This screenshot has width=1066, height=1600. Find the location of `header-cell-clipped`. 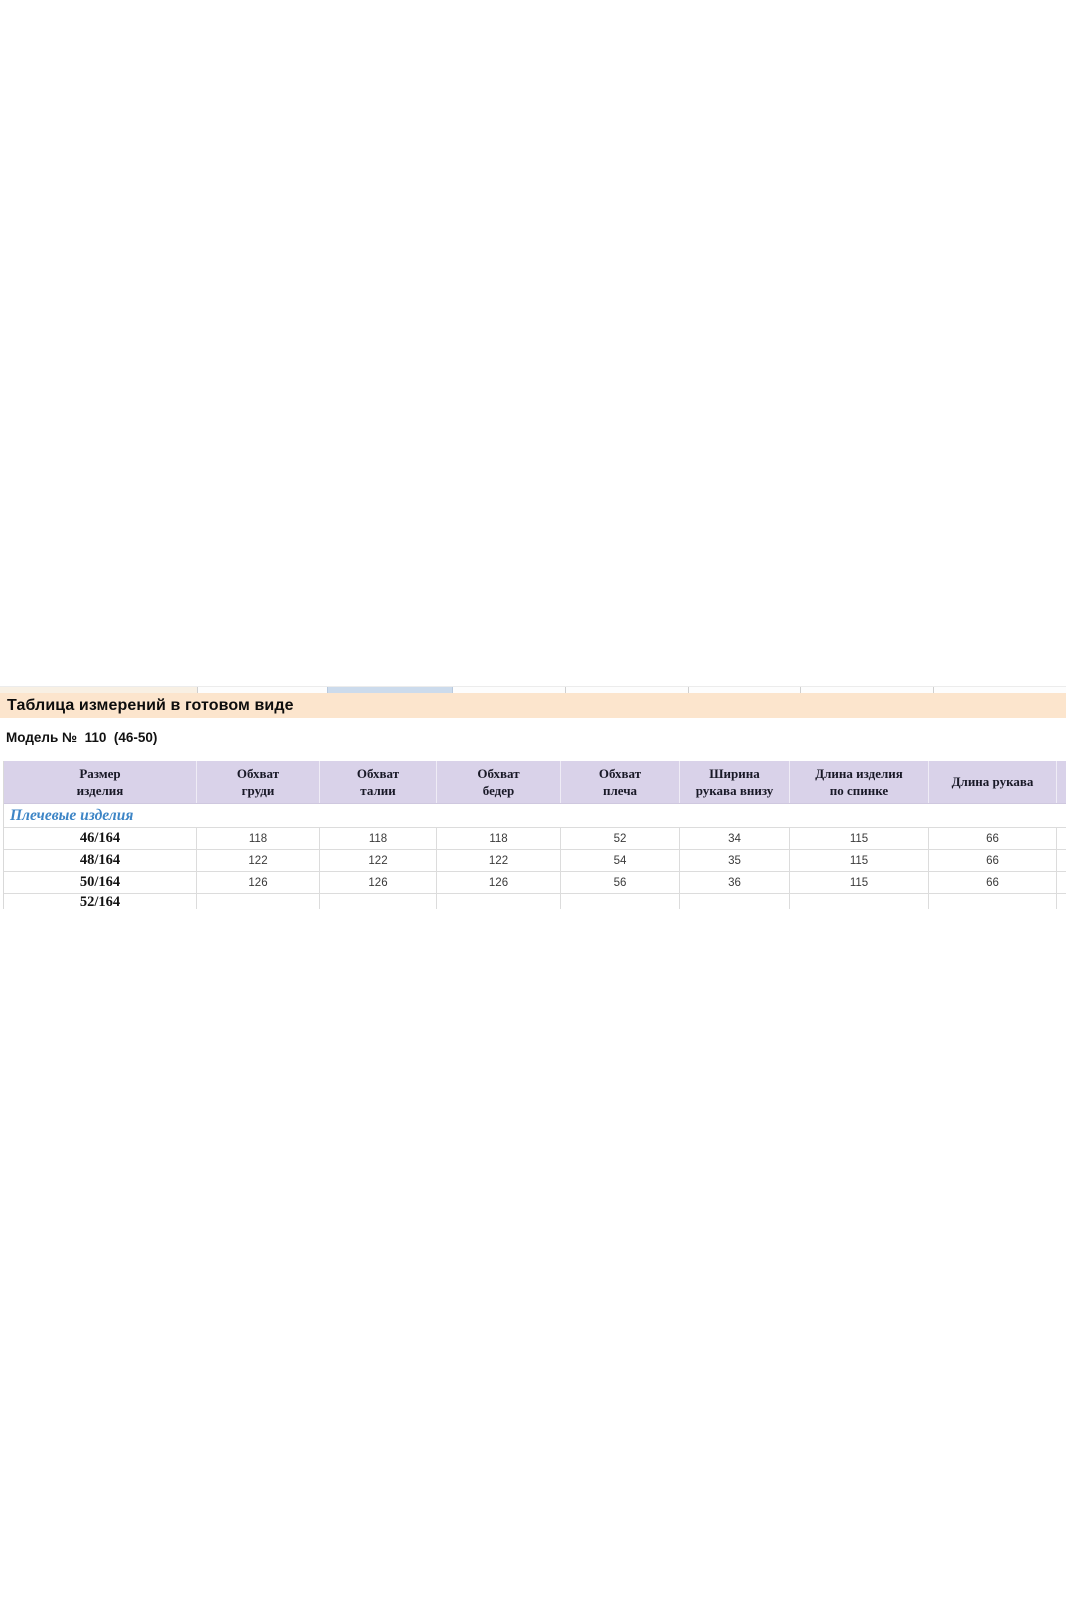

header-cell-clipped is located at coordinates (1061, 782).